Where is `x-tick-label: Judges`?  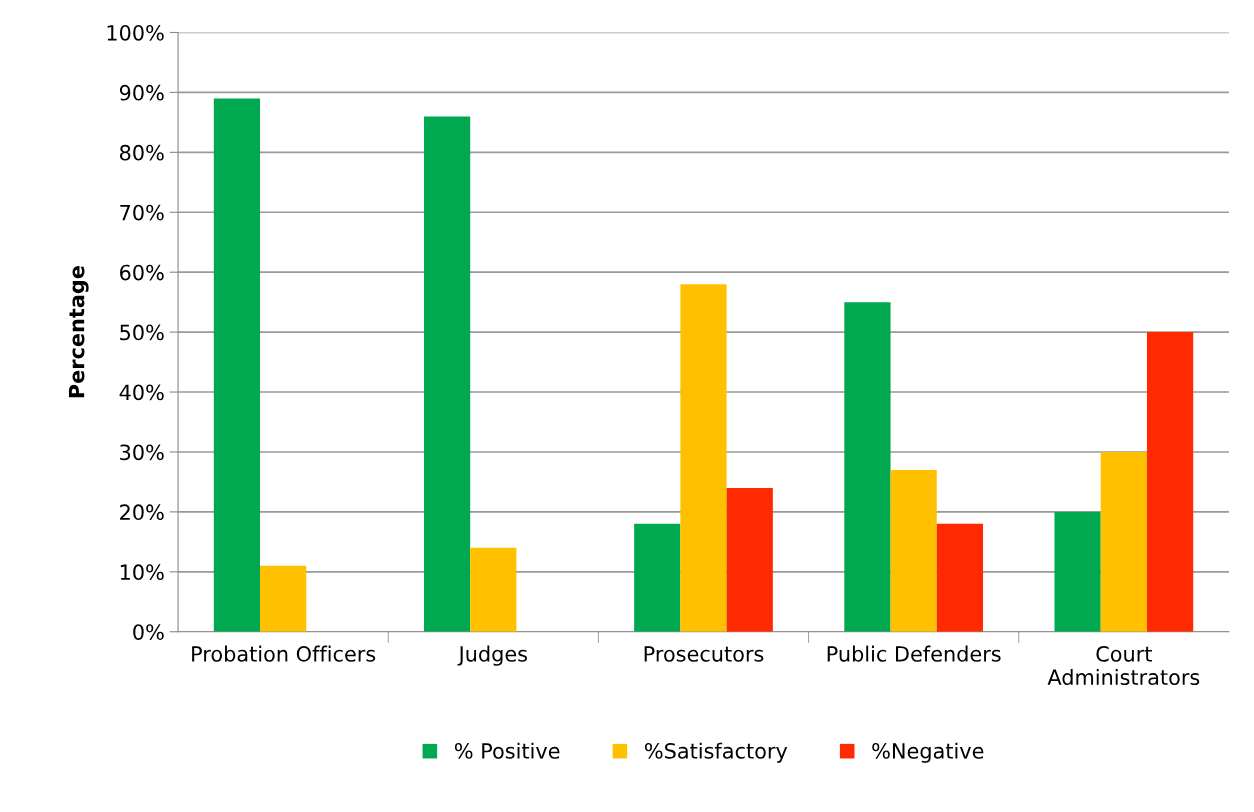
x-tick-label: Judges is located at coordinates (492, 655).